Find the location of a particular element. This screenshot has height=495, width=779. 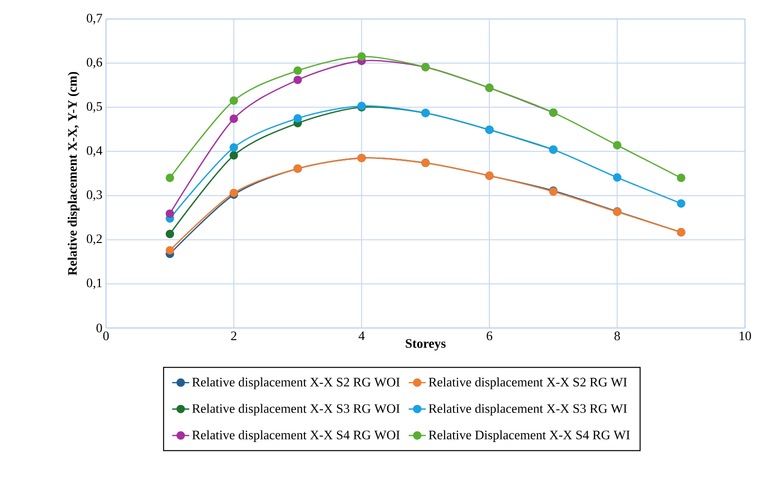

legend-label: Relative displacement X-X S3 RG WI is located at coordinates (527, 410).